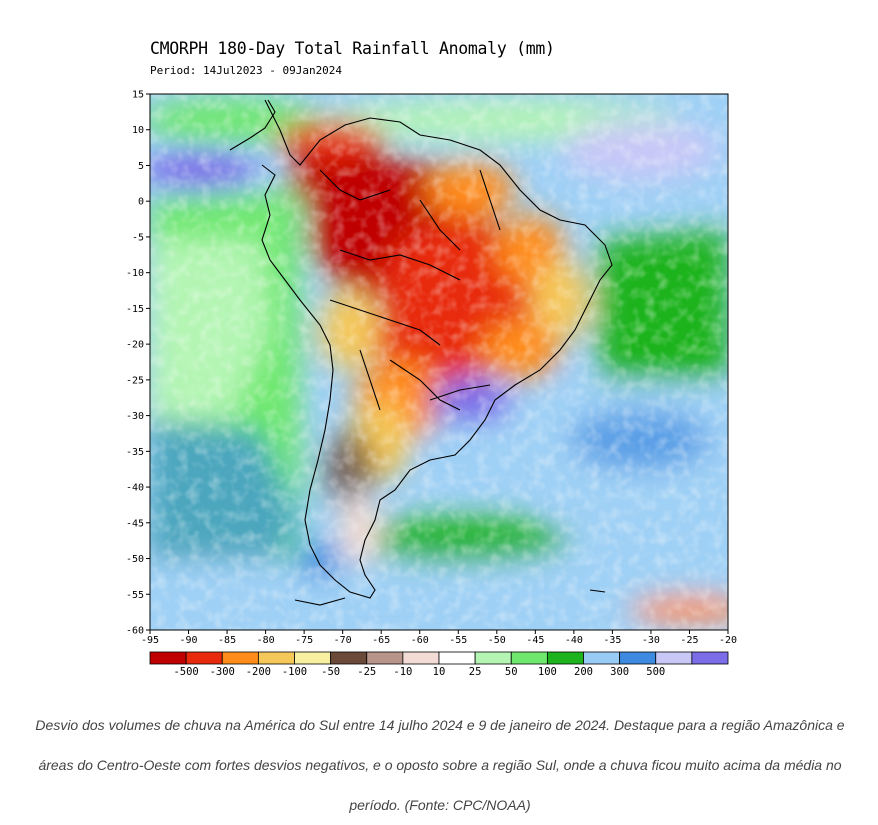 Image resolution: width=878 pixels, height=825 pixels. I want to click on lat-tick-label: -60, so click(135, 631).